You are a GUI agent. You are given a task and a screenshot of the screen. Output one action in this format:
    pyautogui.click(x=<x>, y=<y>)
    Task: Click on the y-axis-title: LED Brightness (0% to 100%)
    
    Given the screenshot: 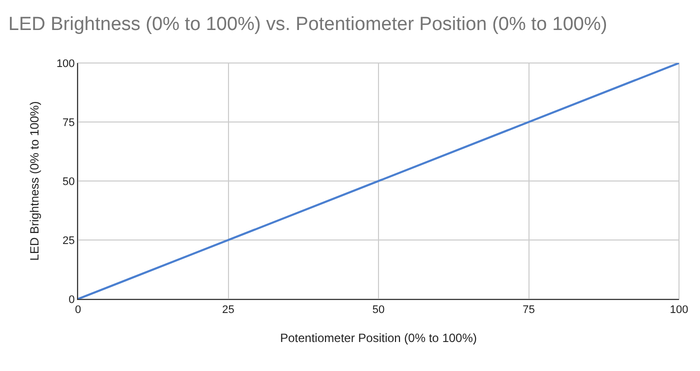 What is the action you would take?
    pyautogui.click(x=35, y=181)
    